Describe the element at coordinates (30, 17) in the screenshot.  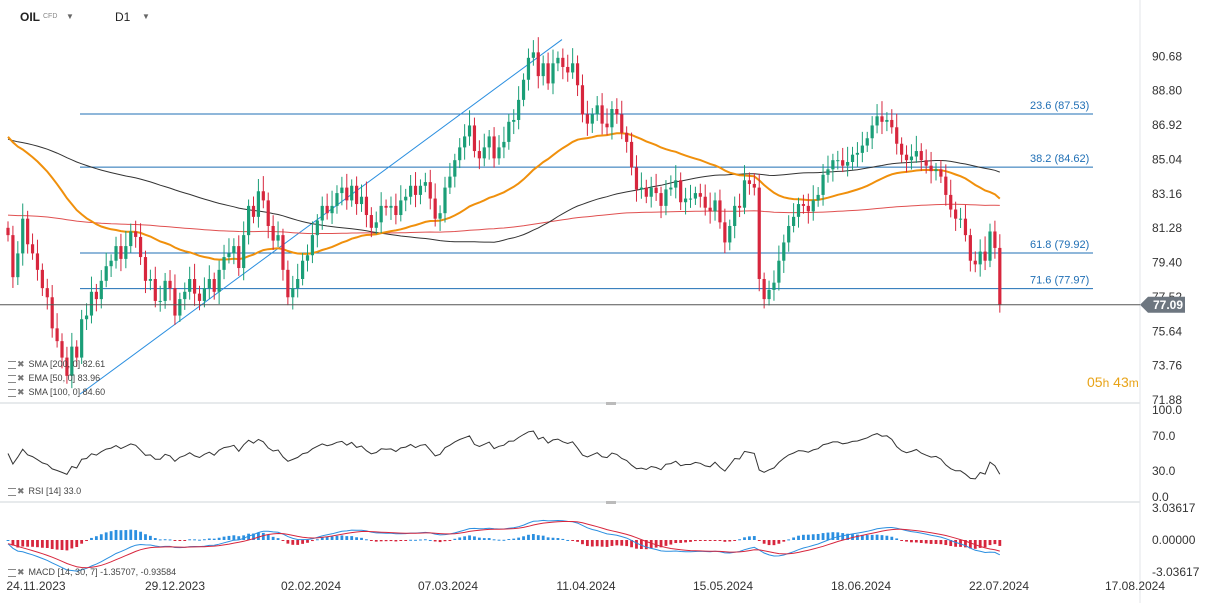
I see `symbol-label: OIL` at that location.